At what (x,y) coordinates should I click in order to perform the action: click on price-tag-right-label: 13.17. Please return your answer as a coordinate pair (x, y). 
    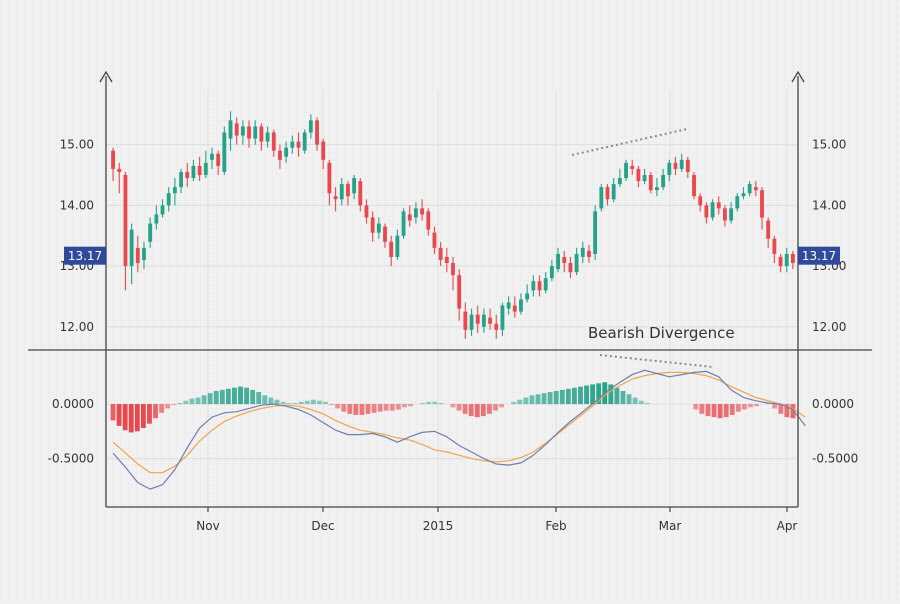
    Looking at the image, I should click on (819, 256).